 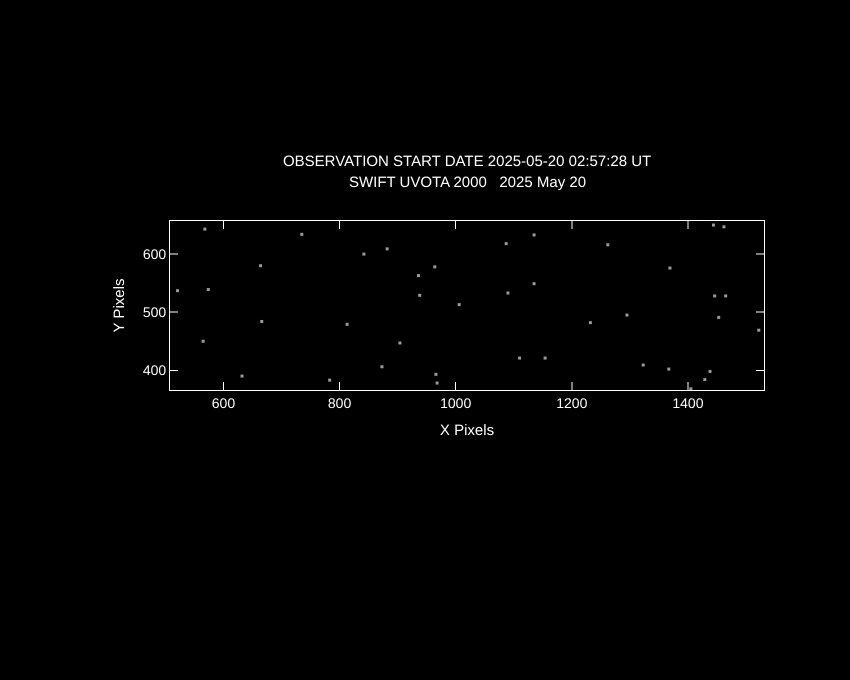 What do you see at coordinates (572, 402) in the screenshot?
I see `x-tick-label: 1200` at bounding box center [572, 402].